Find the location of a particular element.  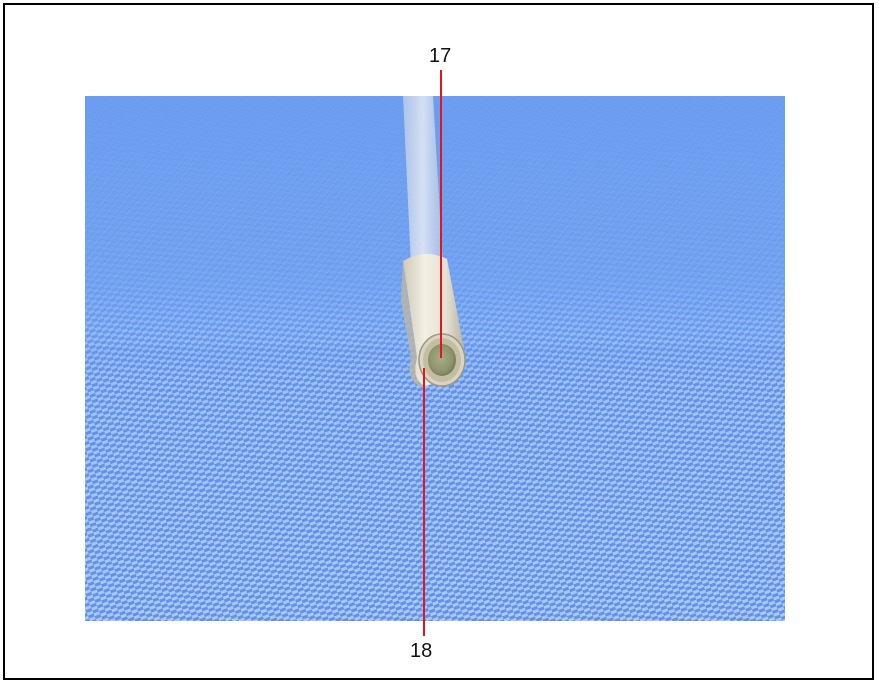

probe-sleeve is located at coordinates (433, 320).